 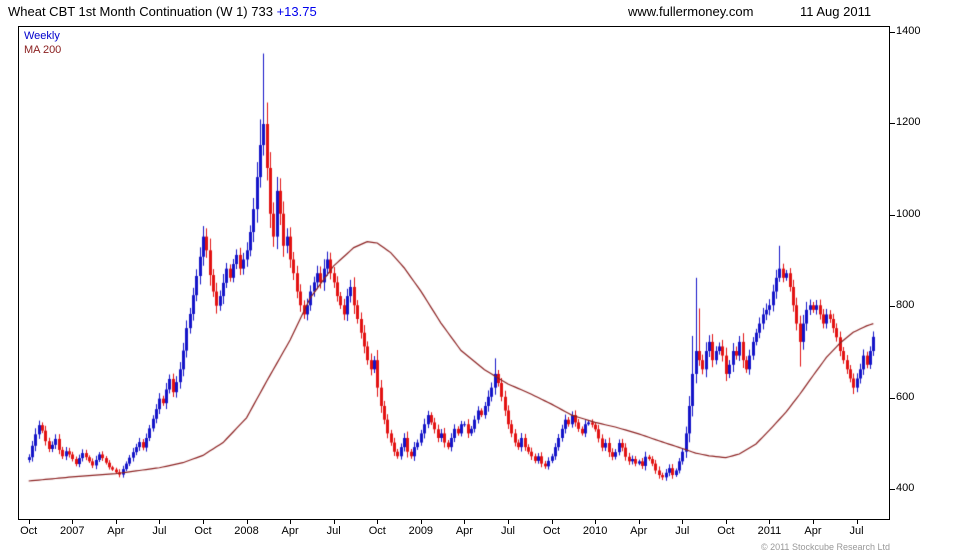 What do you see at coordinates (42, 36) in the screenshot?
I see `legend-weekly-label: Weekly` at bounding box center [42, 36].